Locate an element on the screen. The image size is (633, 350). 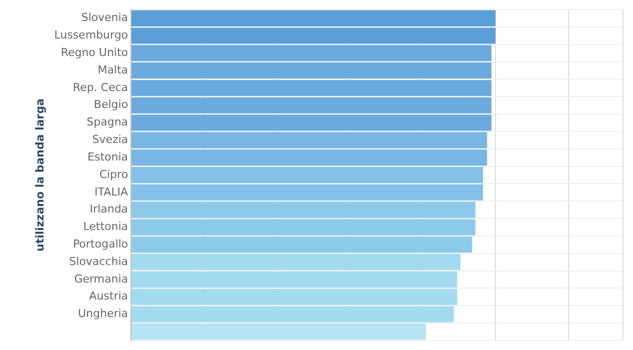
bar is located at coordinates (279, 332).